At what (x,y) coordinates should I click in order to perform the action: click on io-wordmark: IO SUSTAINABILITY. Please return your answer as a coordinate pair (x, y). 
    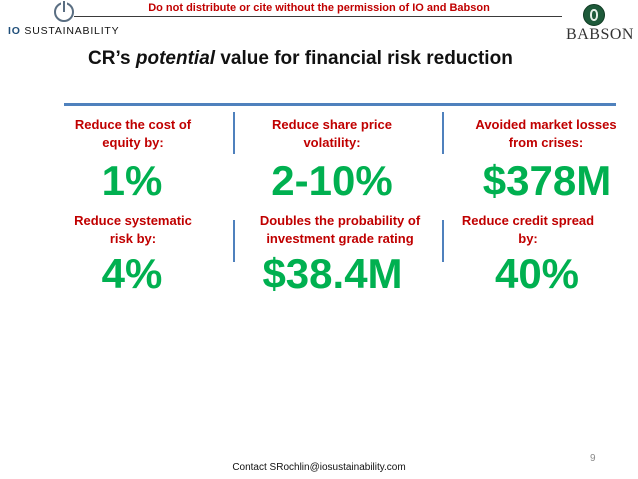
    Looking at the image, I should click on (63, 31).